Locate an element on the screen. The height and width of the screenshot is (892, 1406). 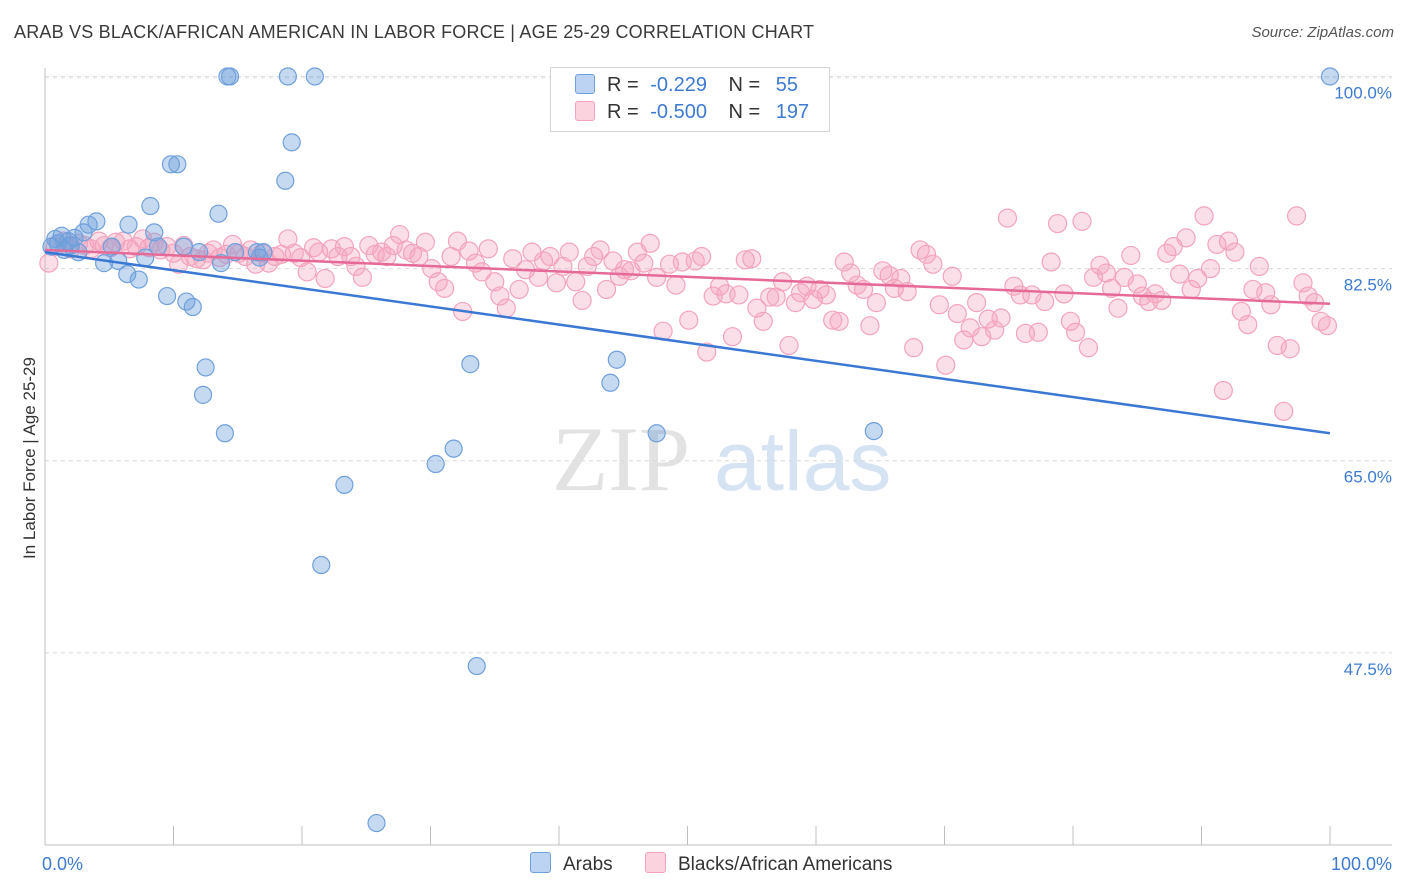
r-value: -0.229 is located at coordinates (678, 85).